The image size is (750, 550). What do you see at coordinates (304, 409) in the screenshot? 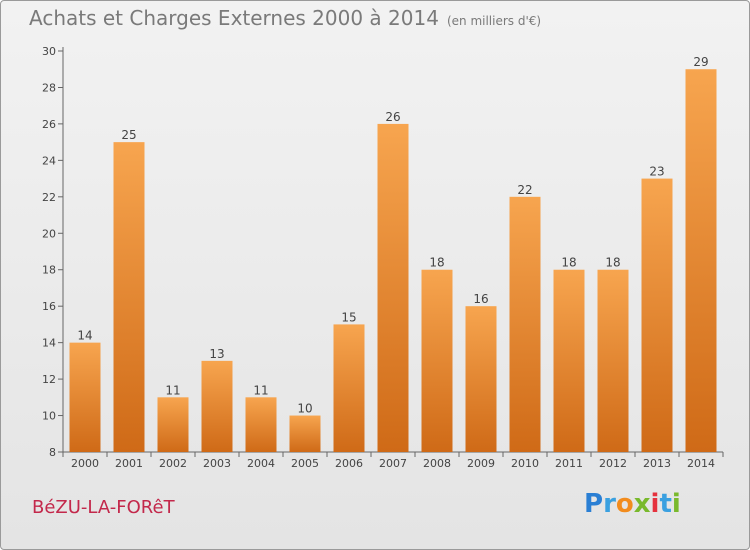
I see `data-label: 10` at bounding box center [304, 409].